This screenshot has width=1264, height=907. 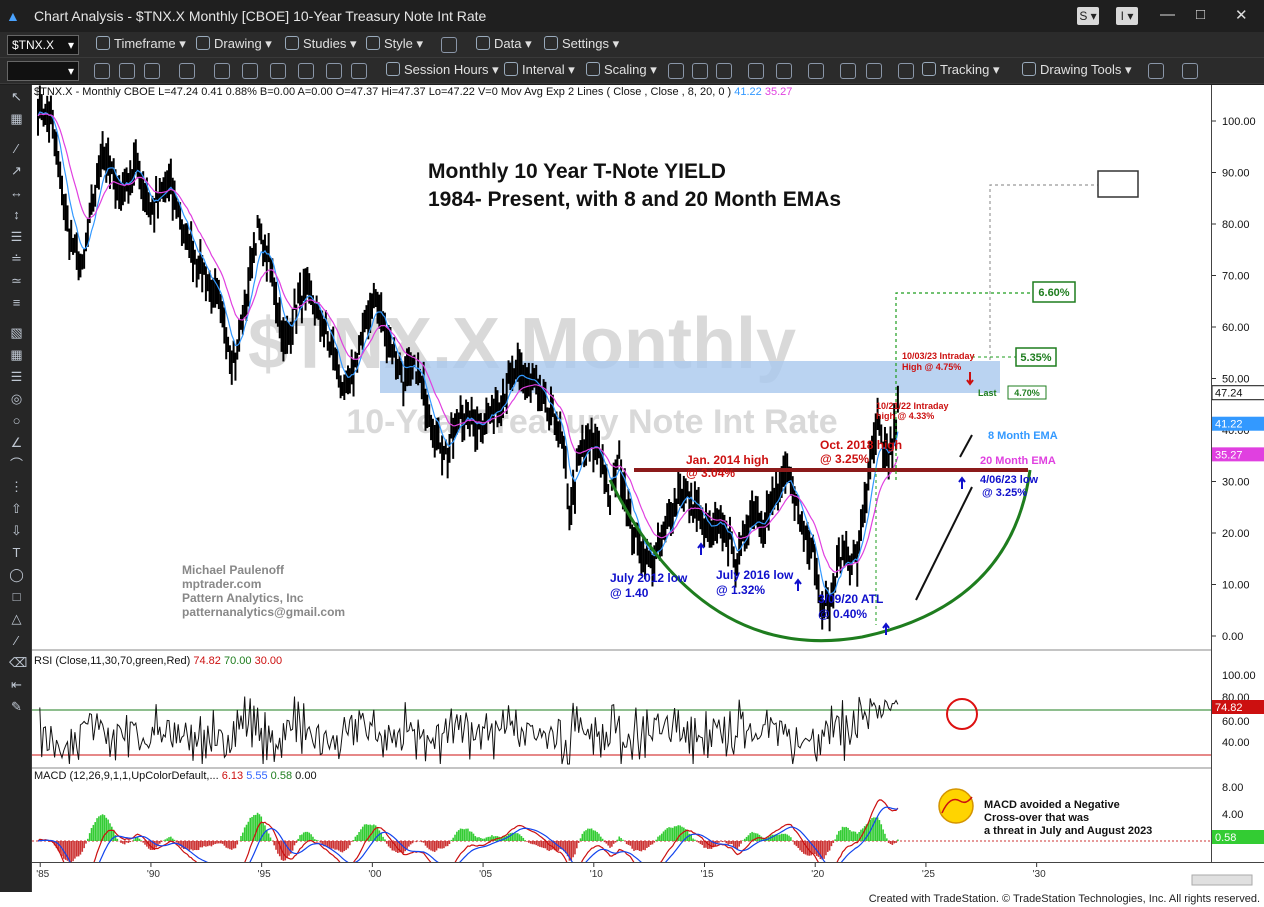 I want to click on style-menu: Style ▾, so click(x=394, y=44).